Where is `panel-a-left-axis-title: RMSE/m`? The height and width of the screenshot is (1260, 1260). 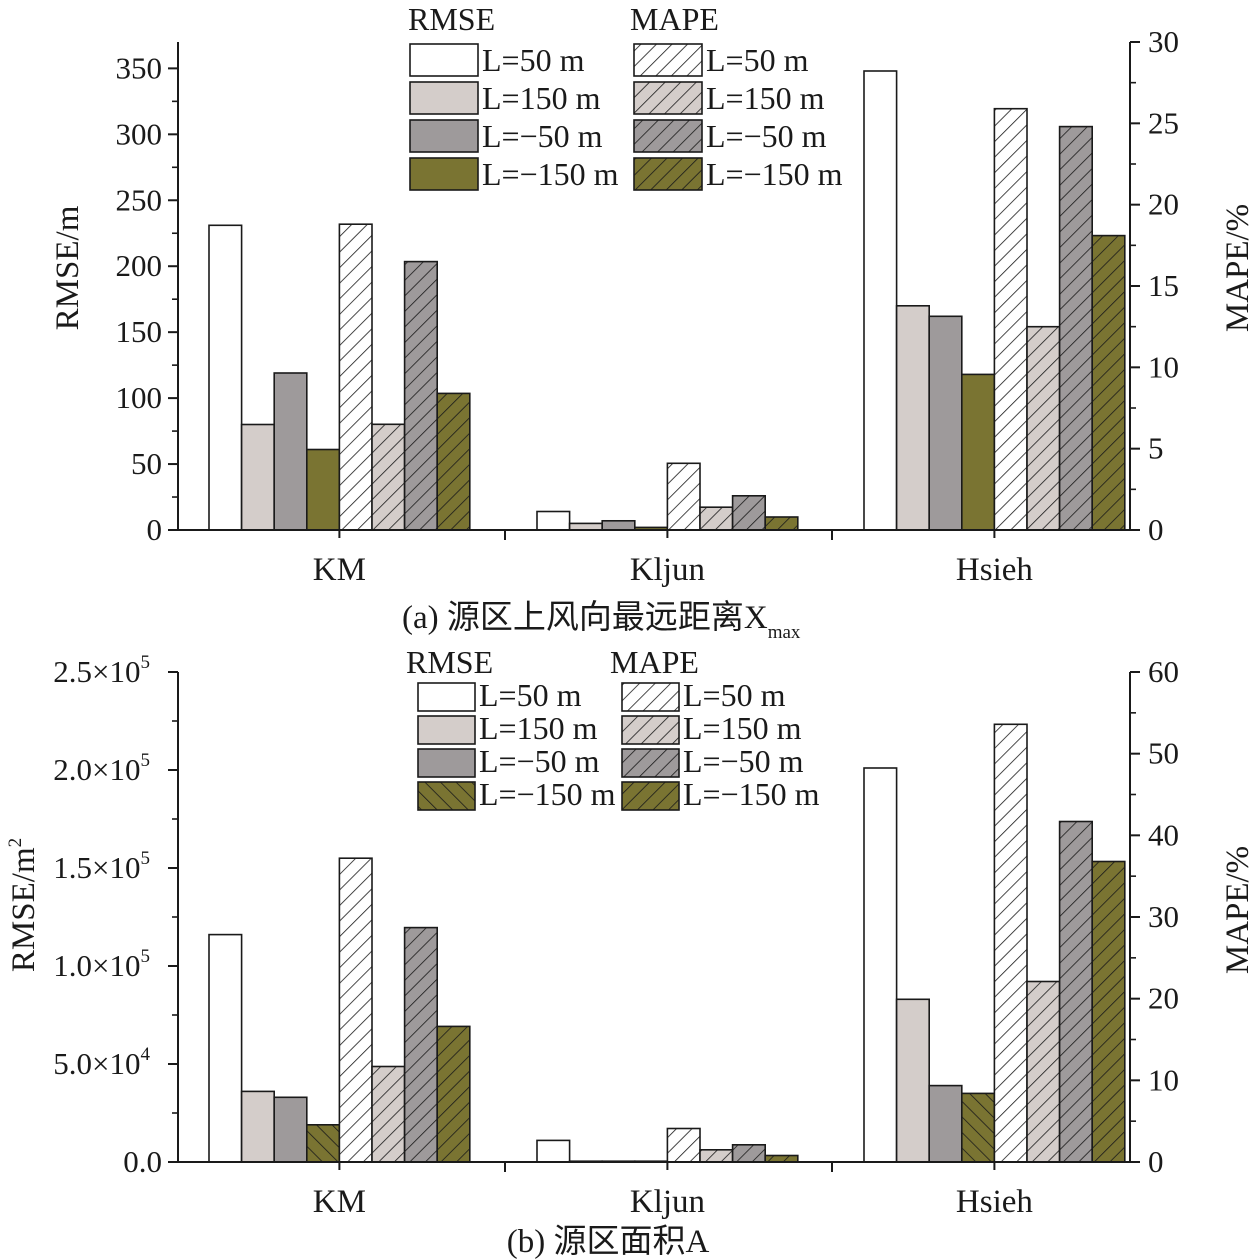
panel-a-left-axis-title: RMSE/m is located at coordinates (68, 267).